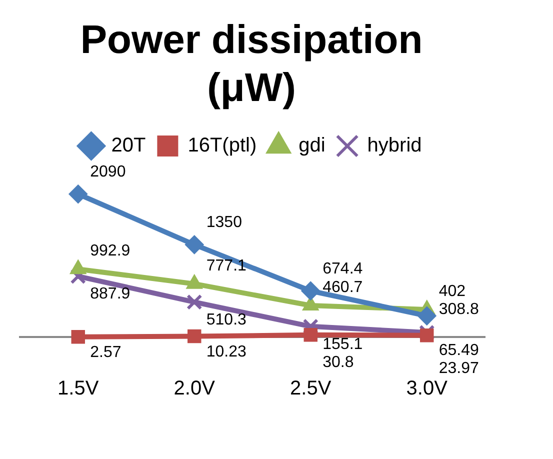 The height and width of the screenshot is (459, 553). Describe the element at coordinates (110, 251) in the screenshot. I see `data-label: 992.9` at that location.